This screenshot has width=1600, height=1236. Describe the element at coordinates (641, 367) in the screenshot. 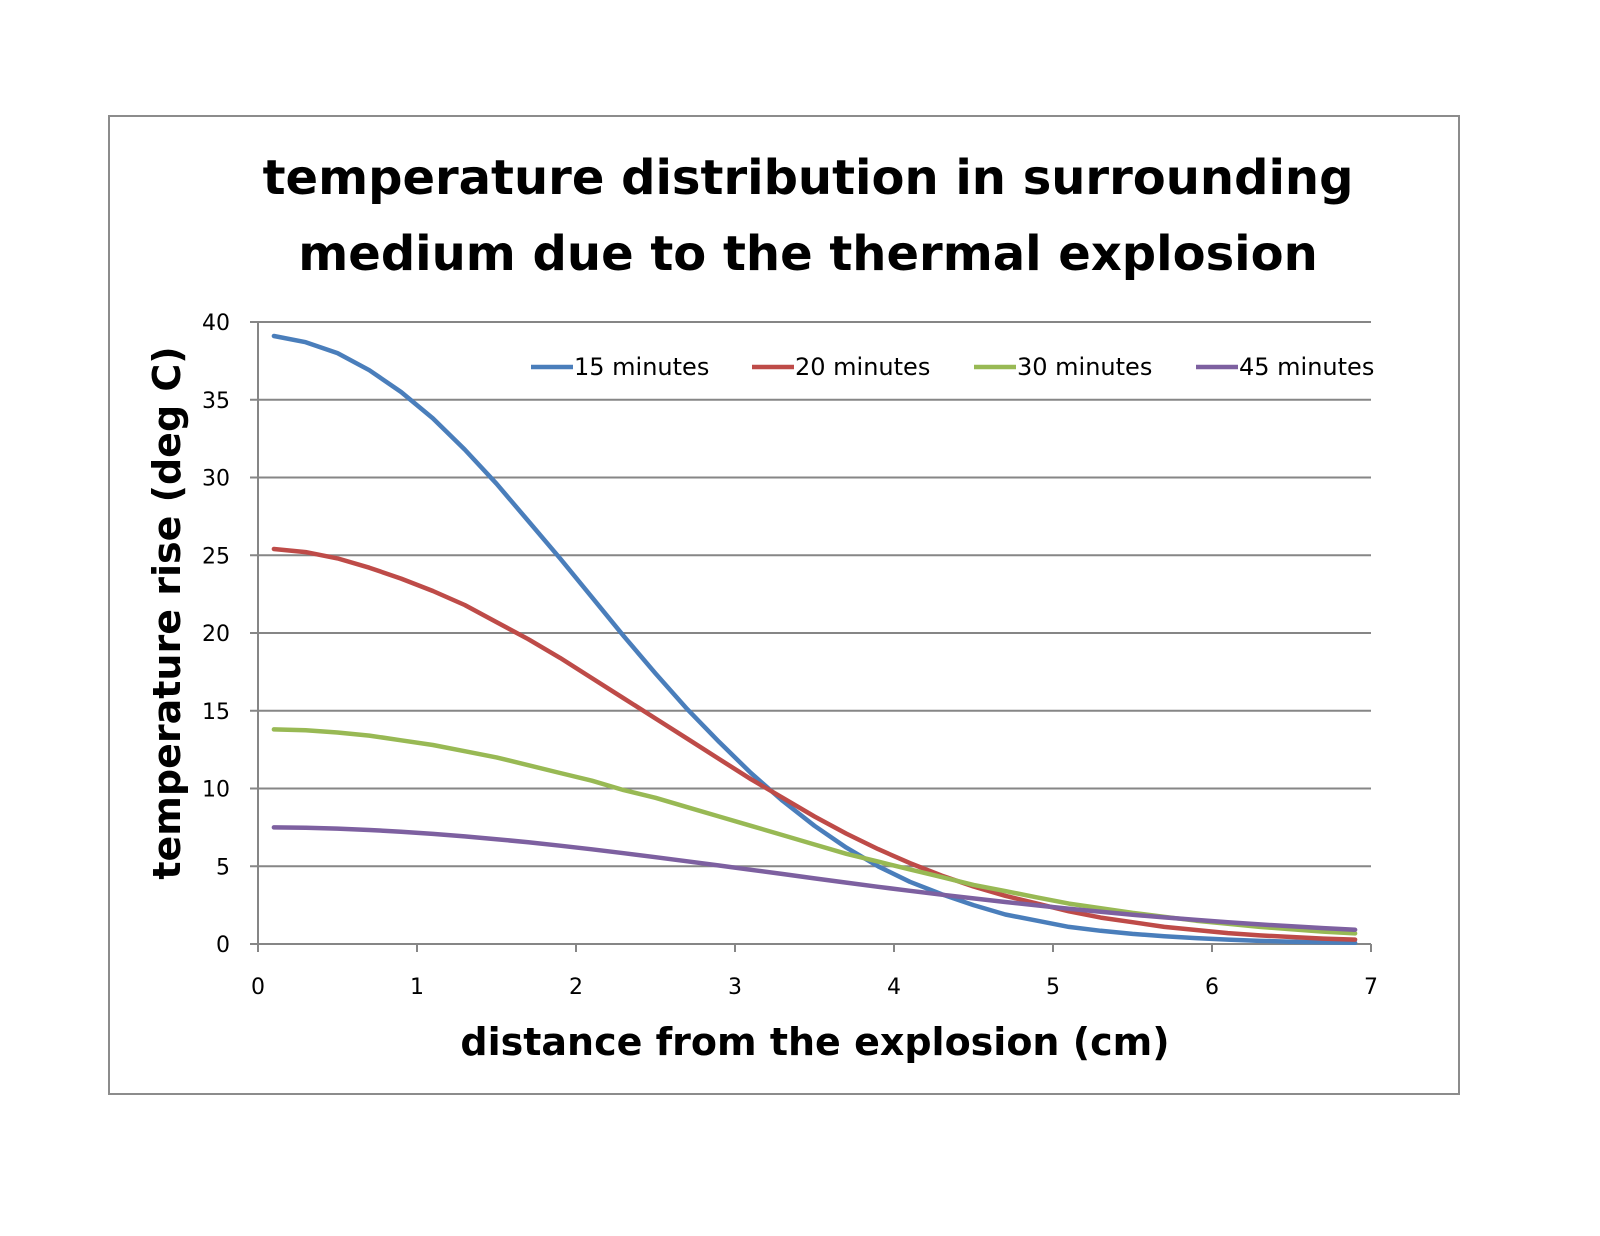

I see `legend-label: 15 minutes` at that location.